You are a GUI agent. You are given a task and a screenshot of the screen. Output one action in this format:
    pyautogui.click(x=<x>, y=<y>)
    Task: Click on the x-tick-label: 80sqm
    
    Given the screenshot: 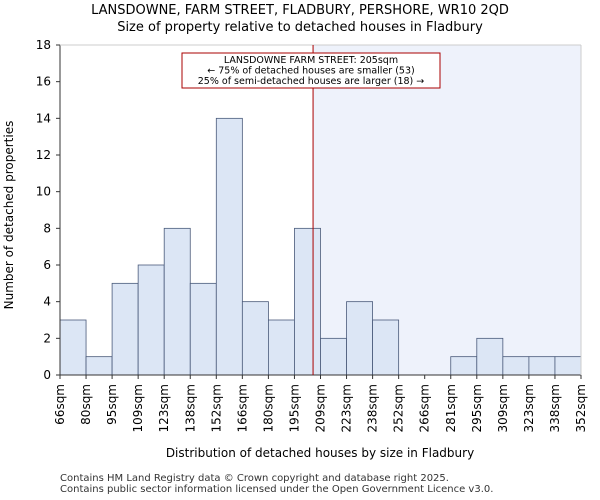 What is the action you would take?
    pyautogui.click(x=86, y=404)
    